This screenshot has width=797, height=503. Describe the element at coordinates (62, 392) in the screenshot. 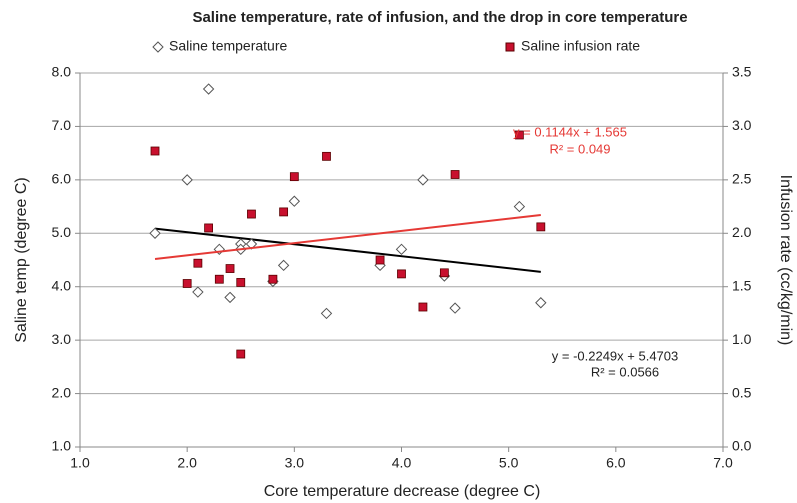

I see `y-tick-label: 2.0` at that location.